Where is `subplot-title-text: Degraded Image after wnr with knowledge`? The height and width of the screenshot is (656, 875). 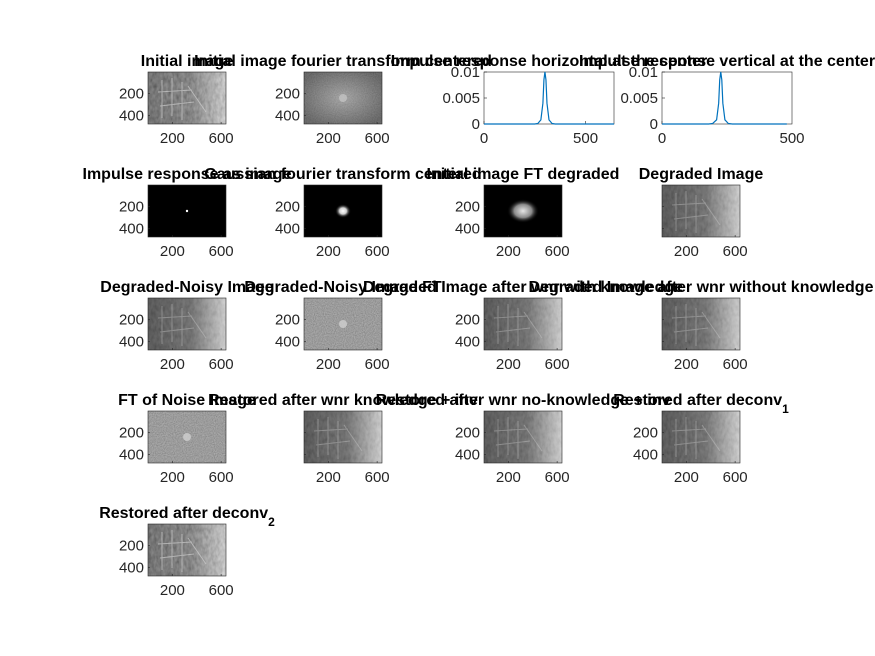 subplot-title-text: Degraded Image after wnr with knowledge is located at coordinates (523, 287).